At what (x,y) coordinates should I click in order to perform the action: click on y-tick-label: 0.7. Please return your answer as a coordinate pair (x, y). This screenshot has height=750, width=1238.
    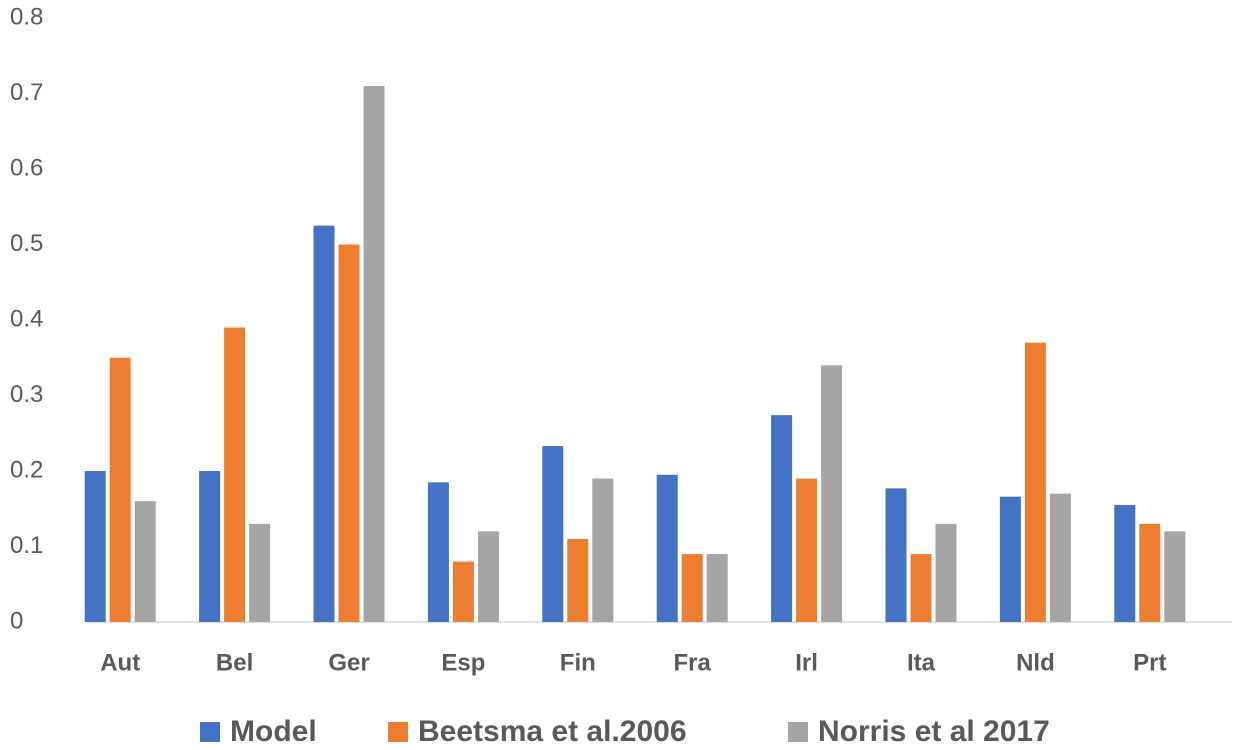
    Looking at the image, I should click on (26, 92).